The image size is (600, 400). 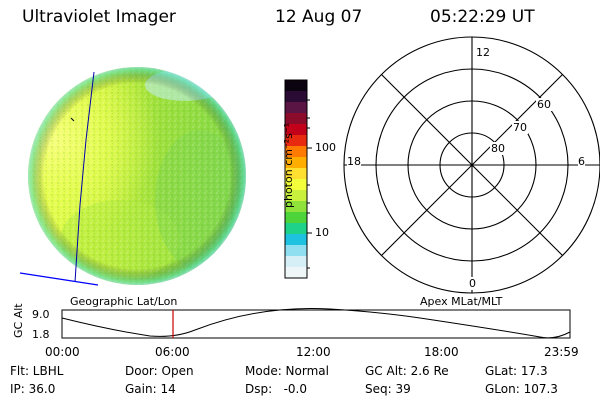 I want to click on gain-value: Gain: 14, so click(x=150, y=389).